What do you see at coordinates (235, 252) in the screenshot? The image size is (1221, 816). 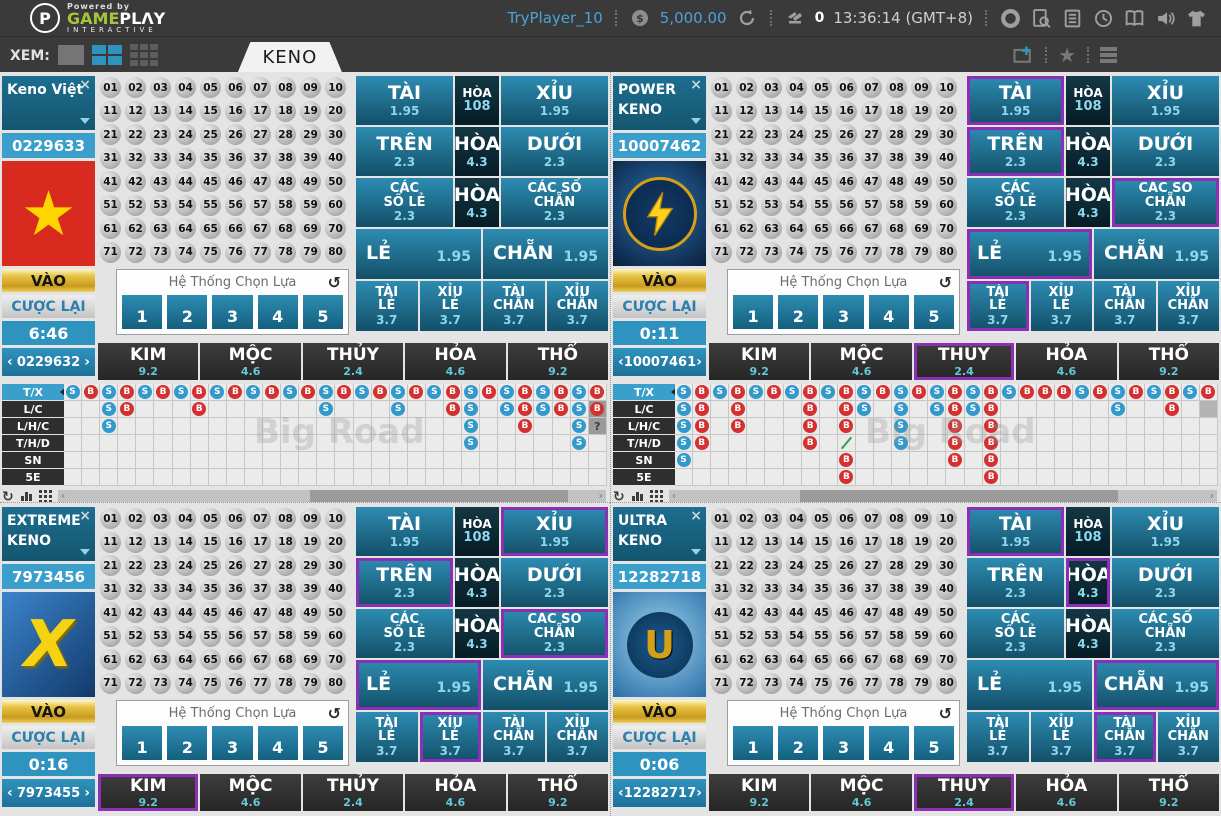 I see `keno-ball: 76` at bounding box center [235, 252].